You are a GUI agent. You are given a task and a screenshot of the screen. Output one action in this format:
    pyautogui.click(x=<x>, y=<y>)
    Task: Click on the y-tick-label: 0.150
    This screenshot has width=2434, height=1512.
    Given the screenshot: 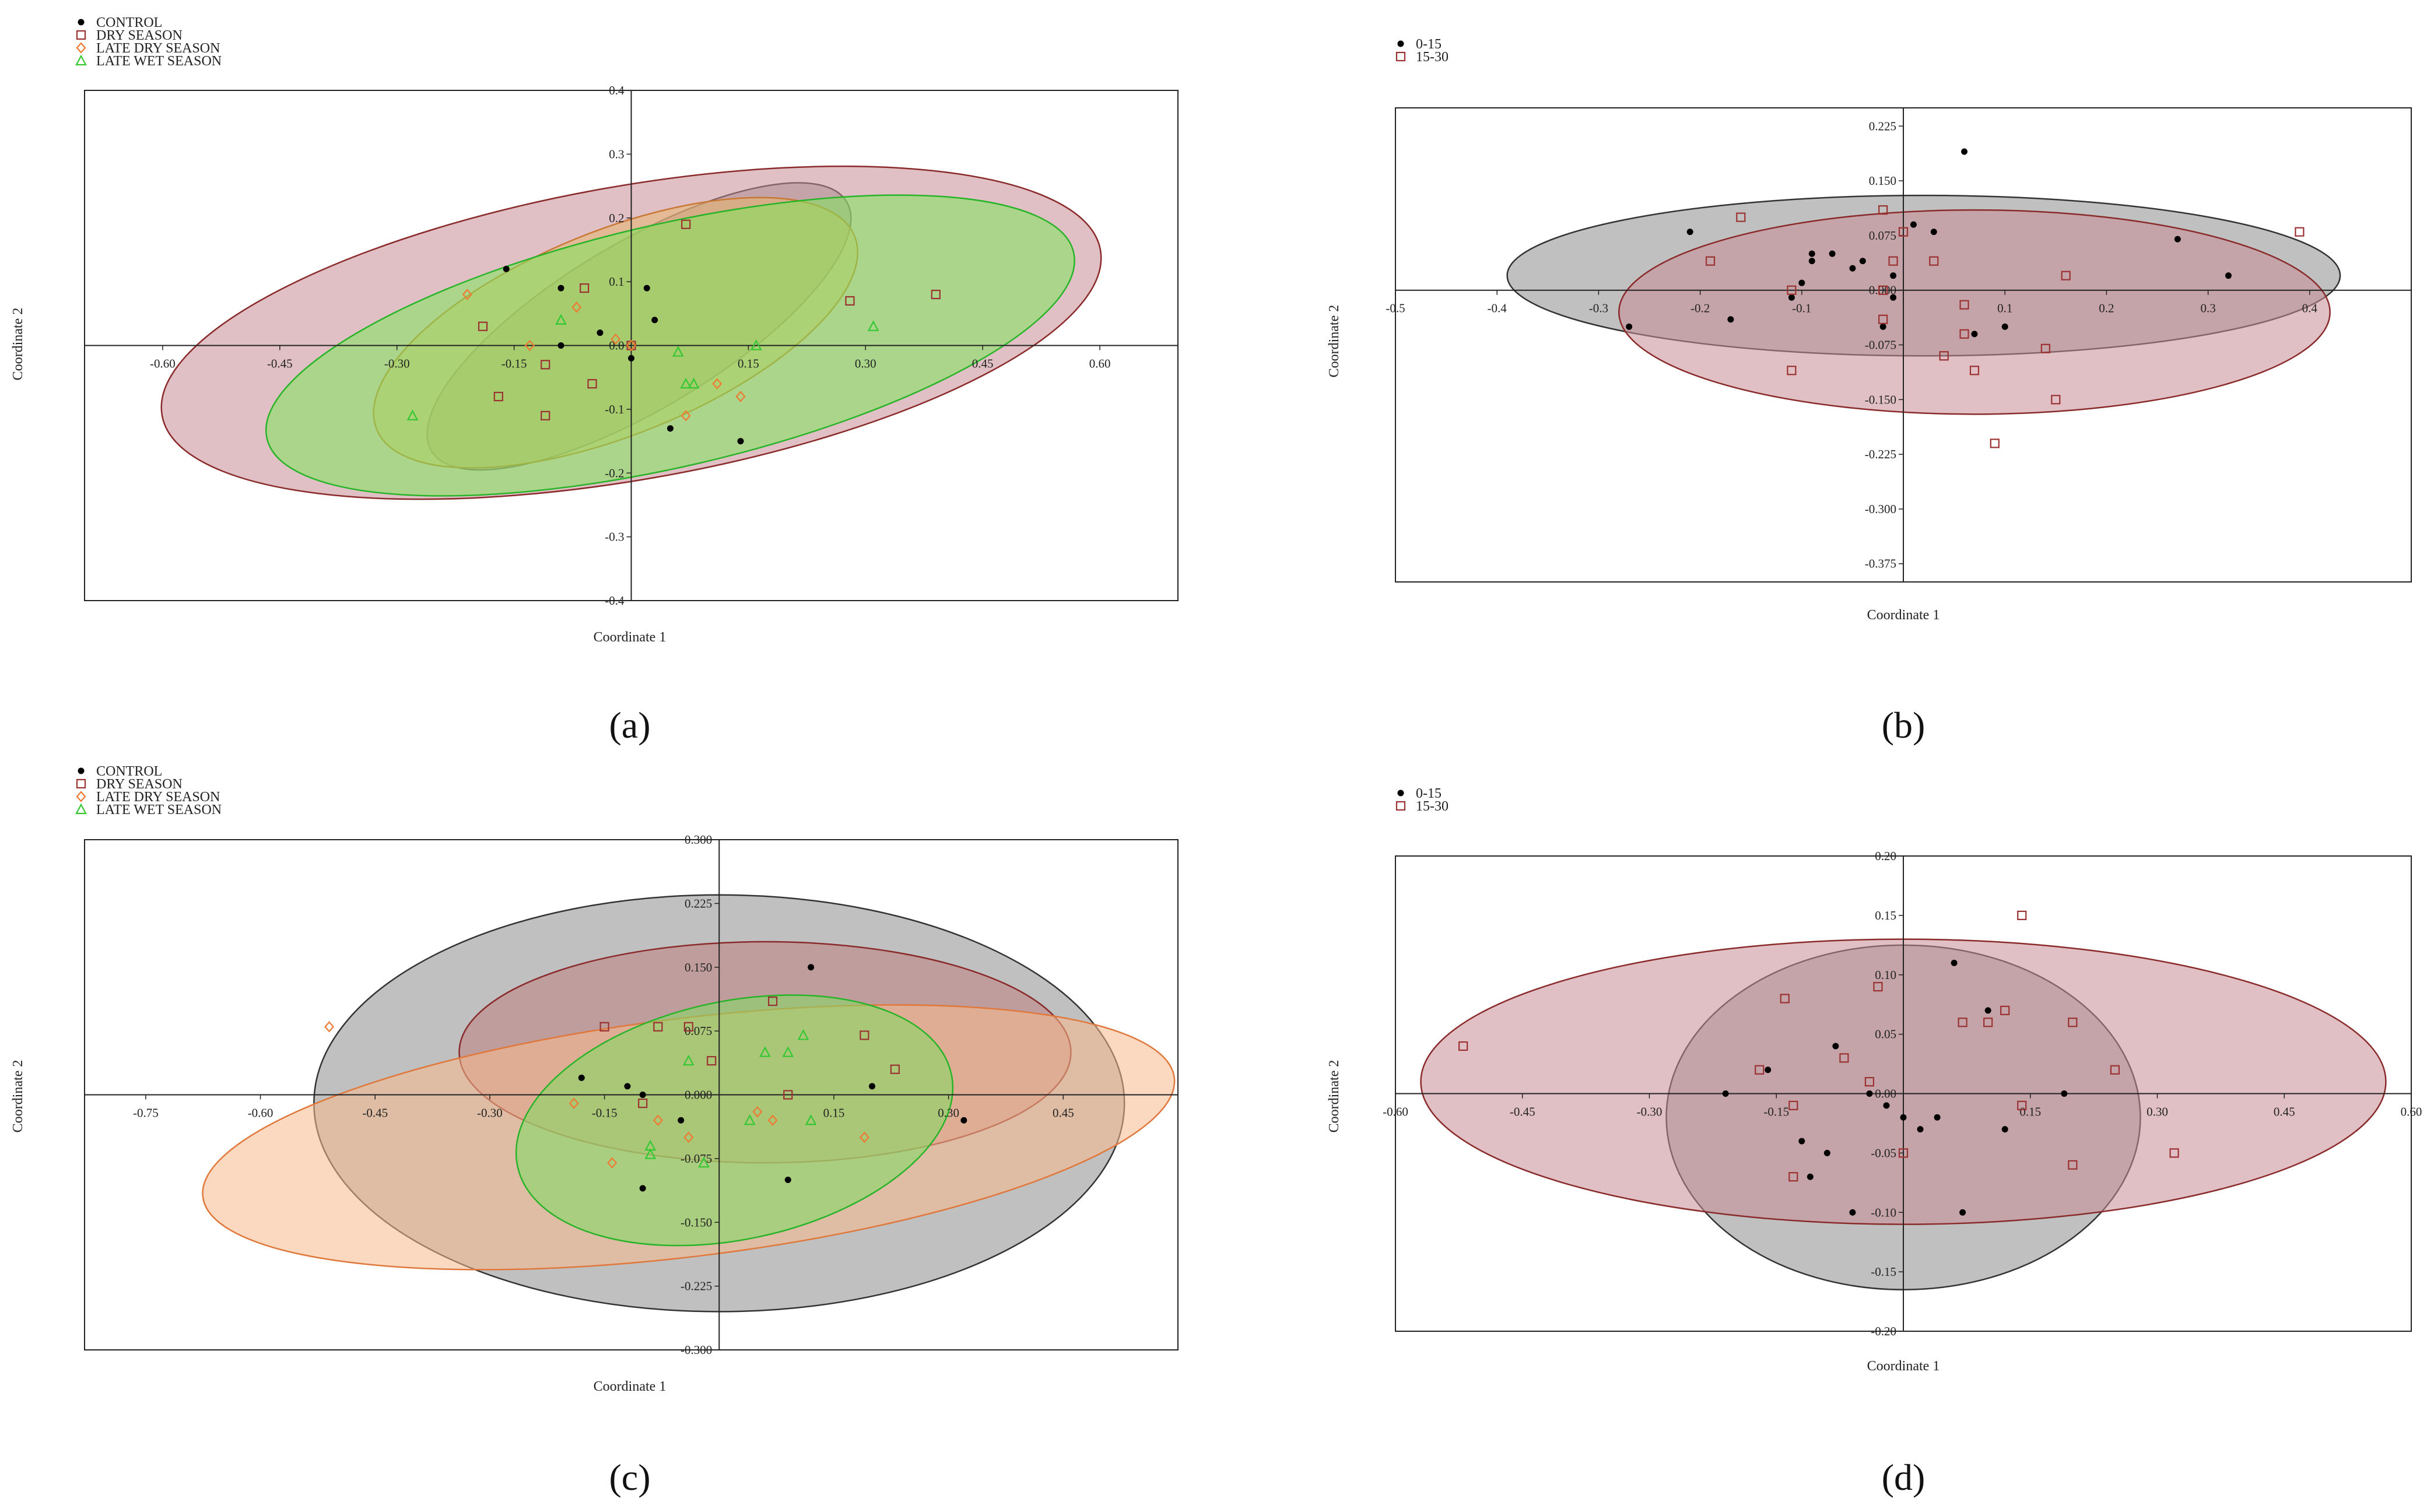 What is the action you would take?
    pyautogui.click(x=698, y=967)
    